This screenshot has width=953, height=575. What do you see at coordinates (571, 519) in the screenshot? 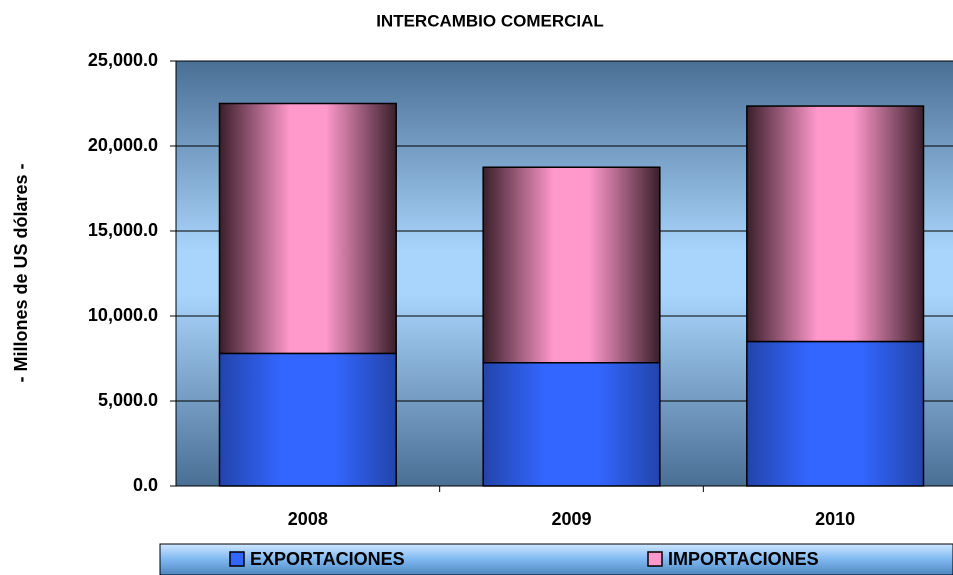
I see `x-tick-label: 2009` at bounding box center [571, 519].